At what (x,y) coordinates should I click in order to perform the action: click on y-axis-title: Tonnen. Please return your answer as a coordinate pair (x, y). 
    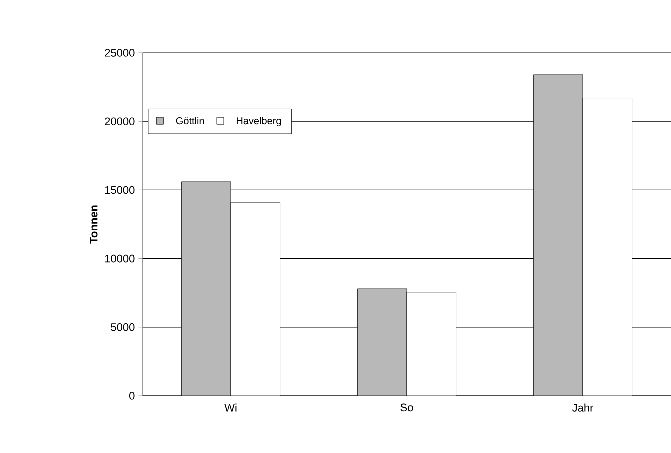
    Looking at the image, I should click on (94, 225).